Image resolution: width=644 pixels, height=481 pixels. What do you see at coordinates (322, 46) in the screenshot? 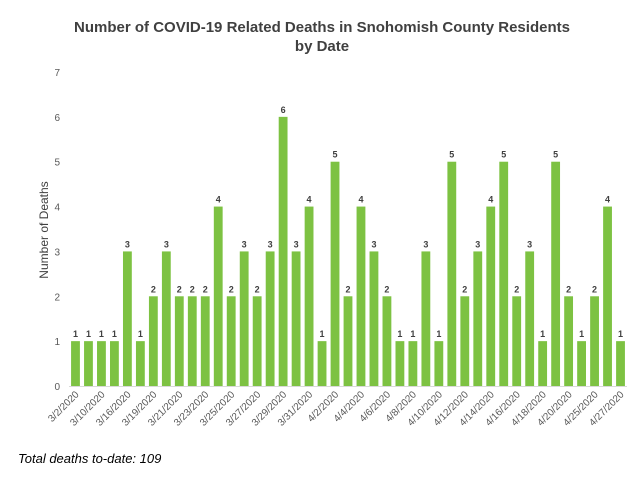
I see `chart-subtitle: by Date` at bounding box center [322, 46].